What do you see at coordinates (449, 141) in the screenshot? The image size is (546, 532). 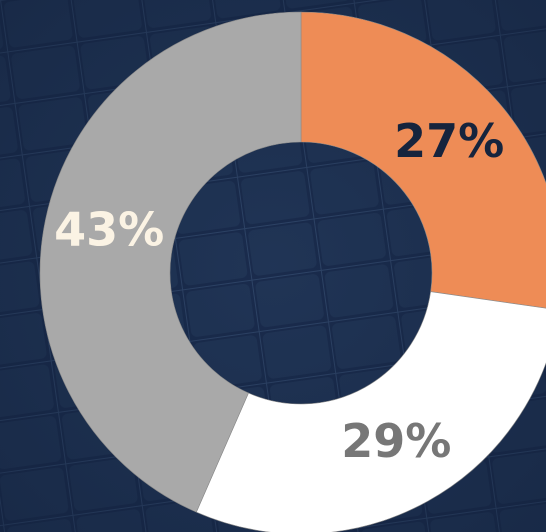 I see `slice-label: 27%` at bounding box center [449, 141].